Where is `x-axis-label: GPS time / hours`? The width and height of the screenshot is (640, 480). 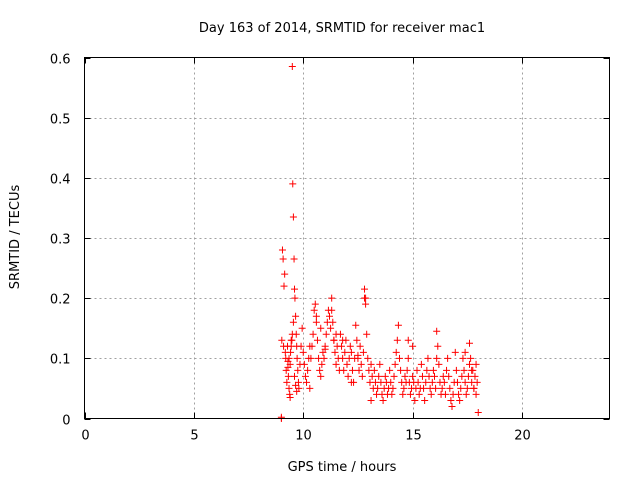 x-axis-label: GPS time / hours is located at coordinates (342, 467).